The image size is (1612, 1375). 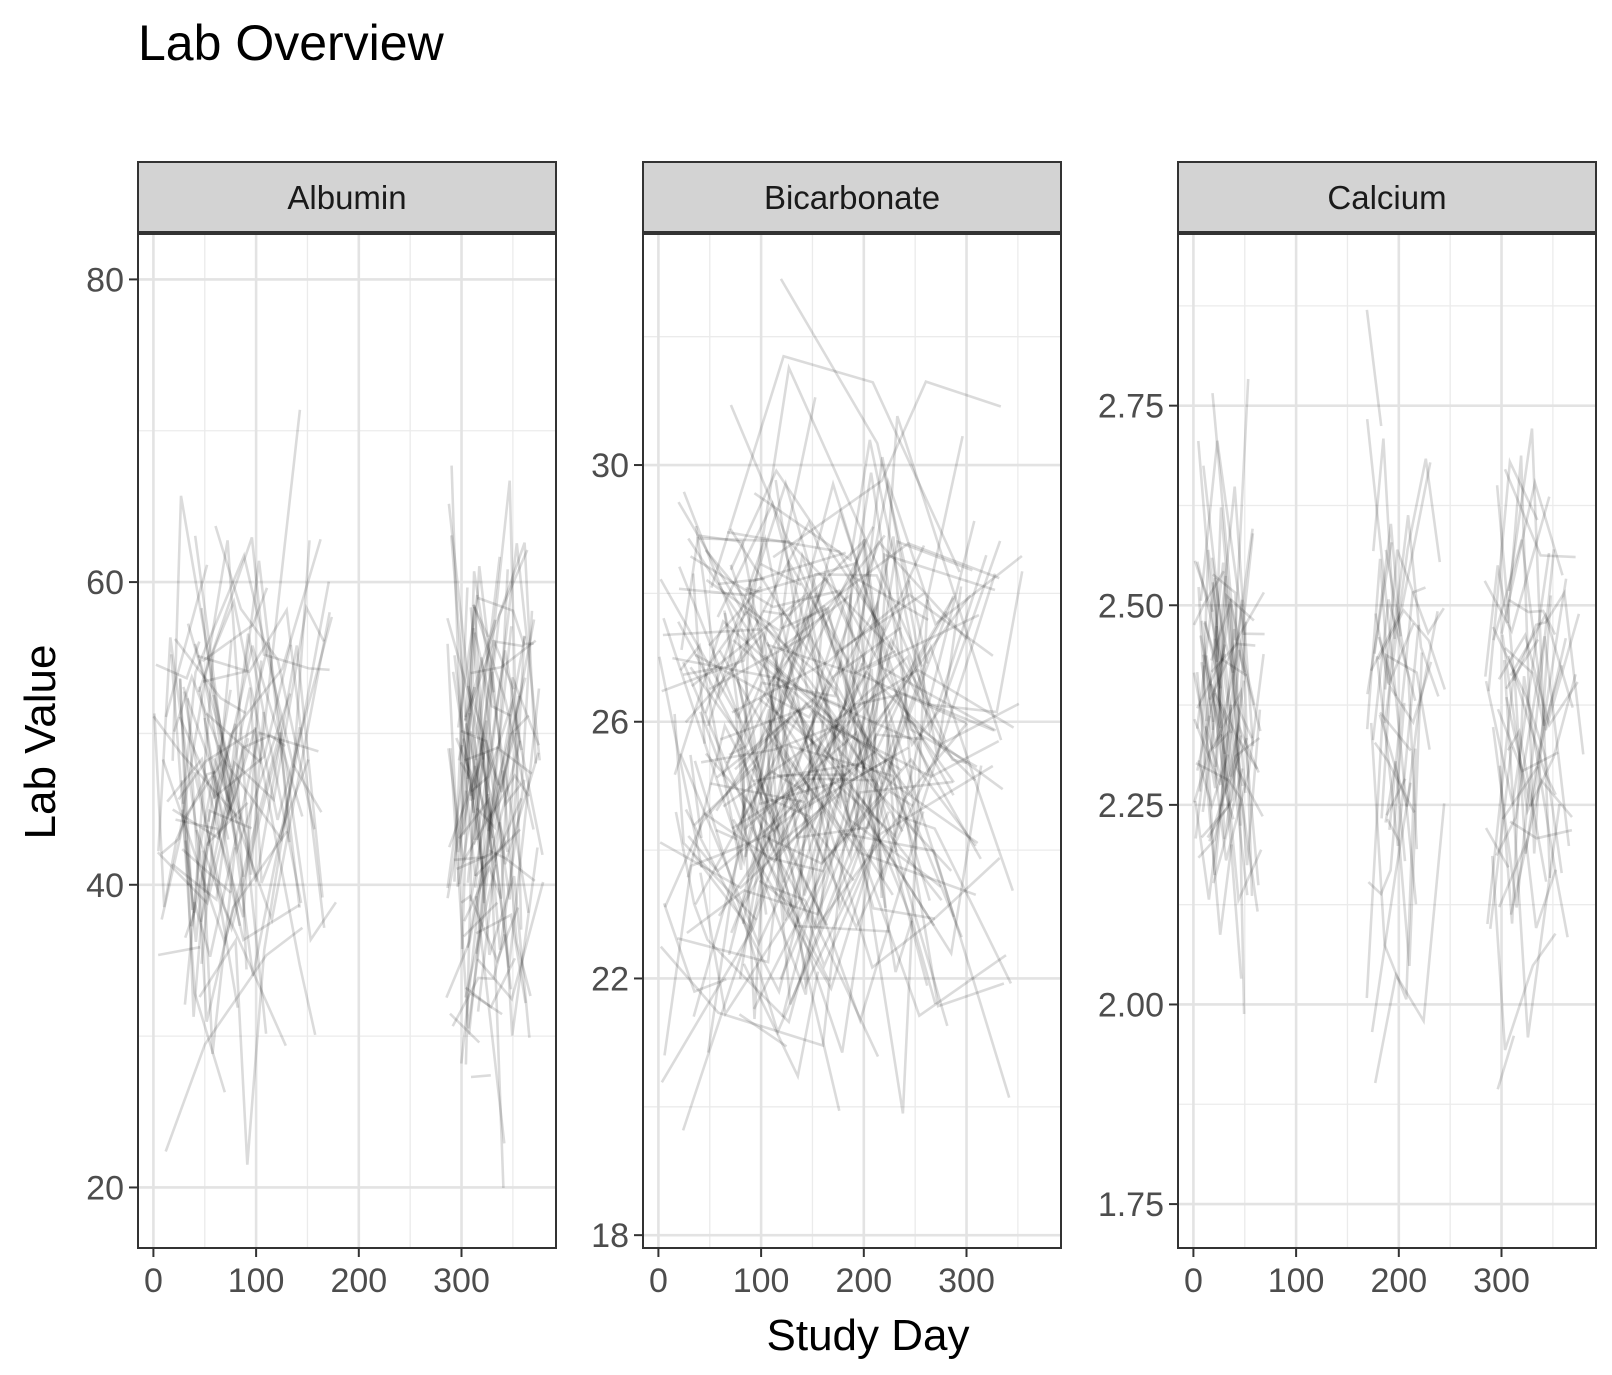 What do you see at coordinates (610, 979) in the screenshot?
I see `y-tick-label: 22` at bounding box center [610, 979].